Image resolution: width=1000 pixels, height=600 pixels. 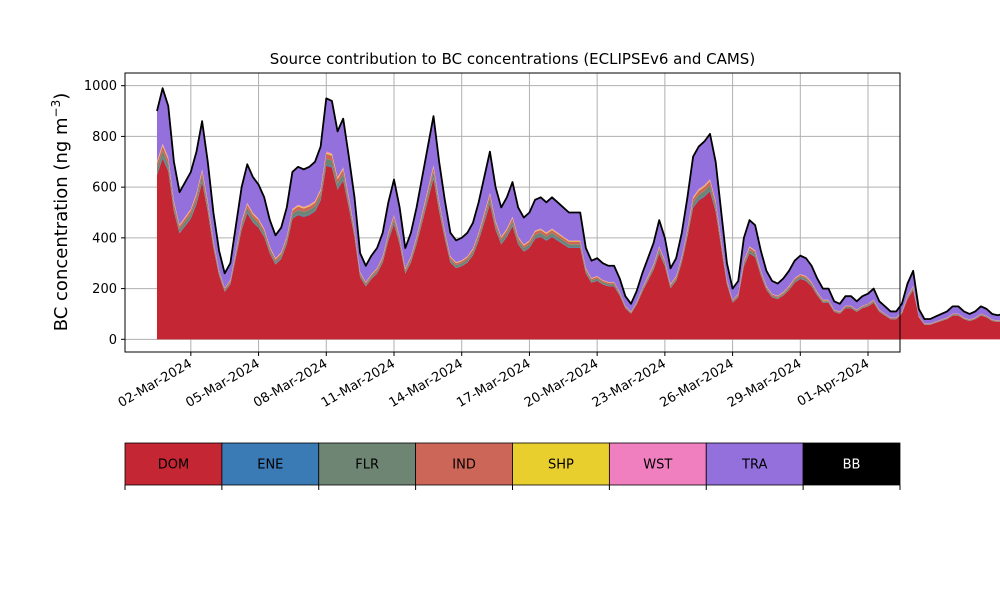 I want to click on x-tick-label: 23-Mar-2024, so click(x=629, y=383).